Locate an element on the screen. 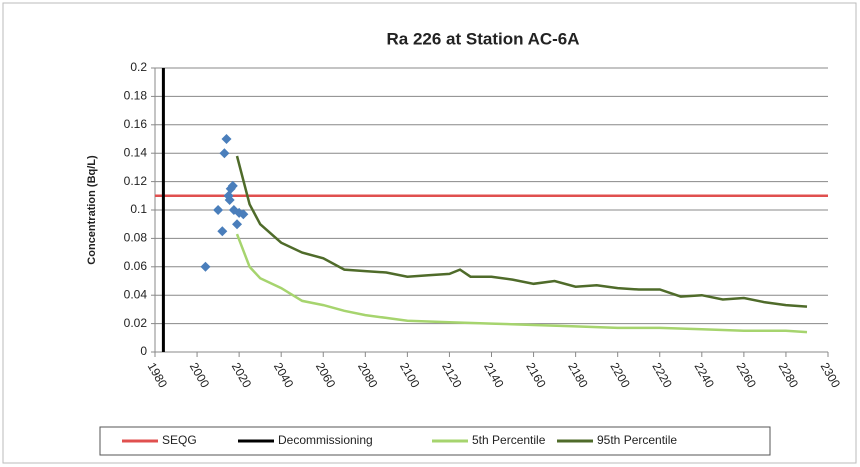 Image resolution: width=860 pixels, height=467 pixels. y-tick-label: 0.04 is located at coordinates (136, 294).